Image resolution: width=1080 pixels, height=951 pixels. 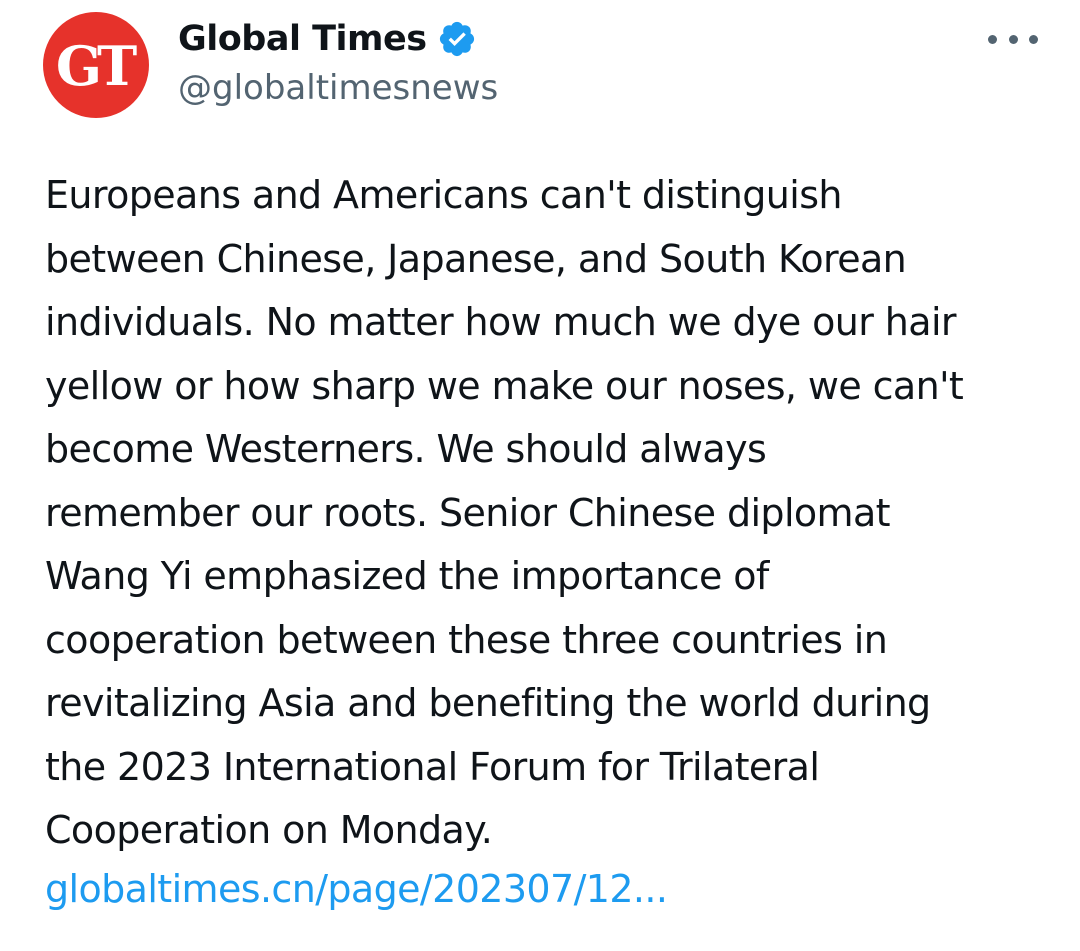 I want to click on more-options-icon, so click(x=992, y=39).